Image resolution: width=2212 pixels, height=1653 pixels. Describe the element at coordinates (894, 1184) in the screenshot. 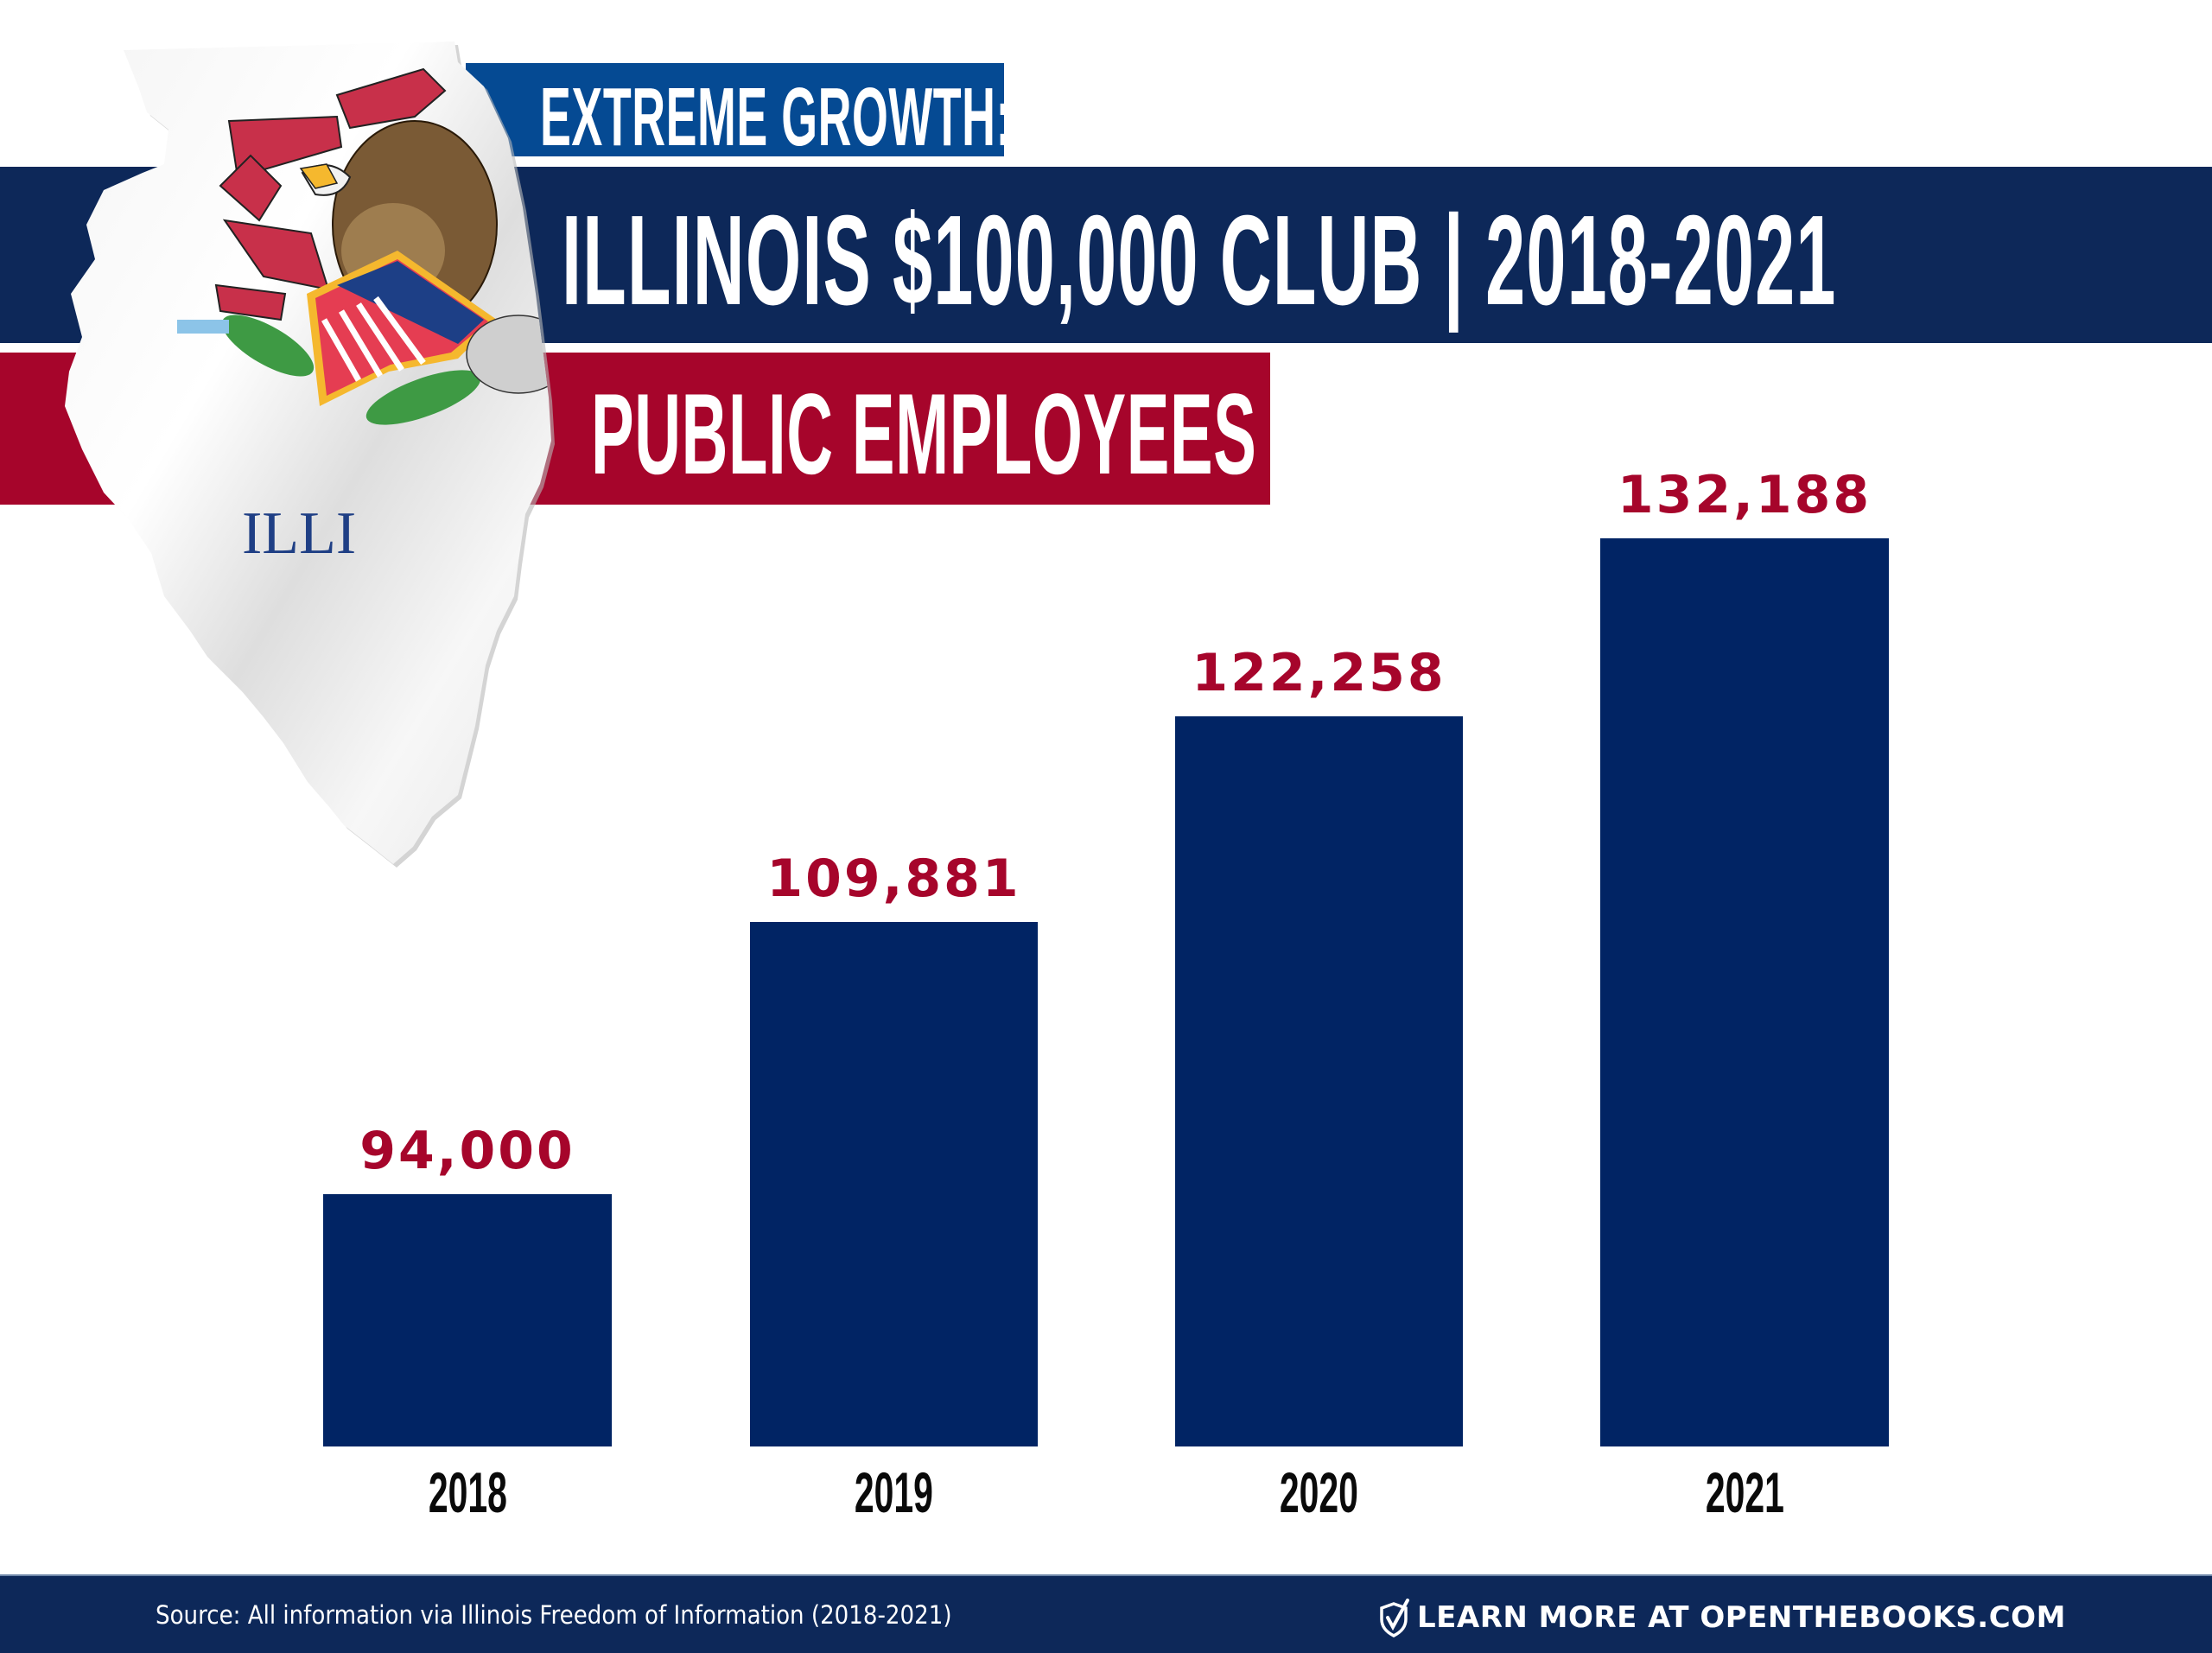

I see `bar-2019` at that location.